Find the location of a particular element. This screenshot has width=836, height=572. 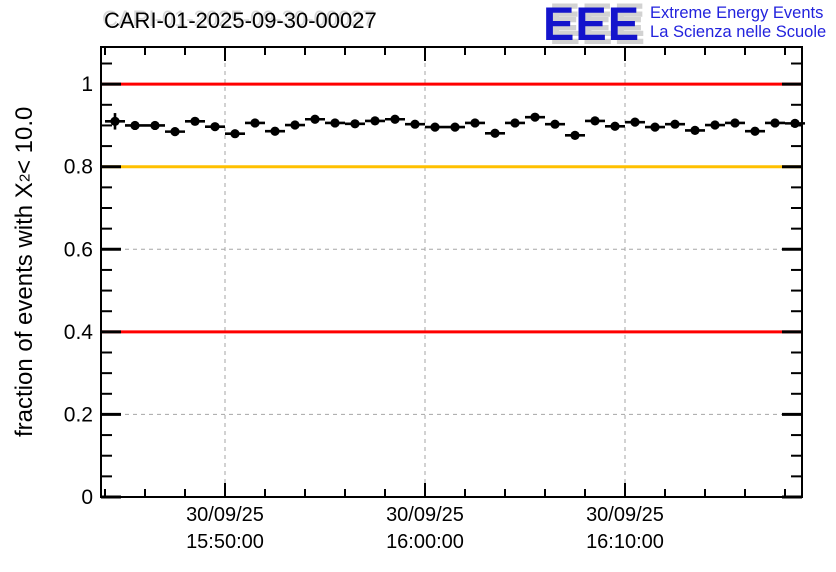

x-tick-label-time: 16:00:00 is located at coordinates (425, 542).